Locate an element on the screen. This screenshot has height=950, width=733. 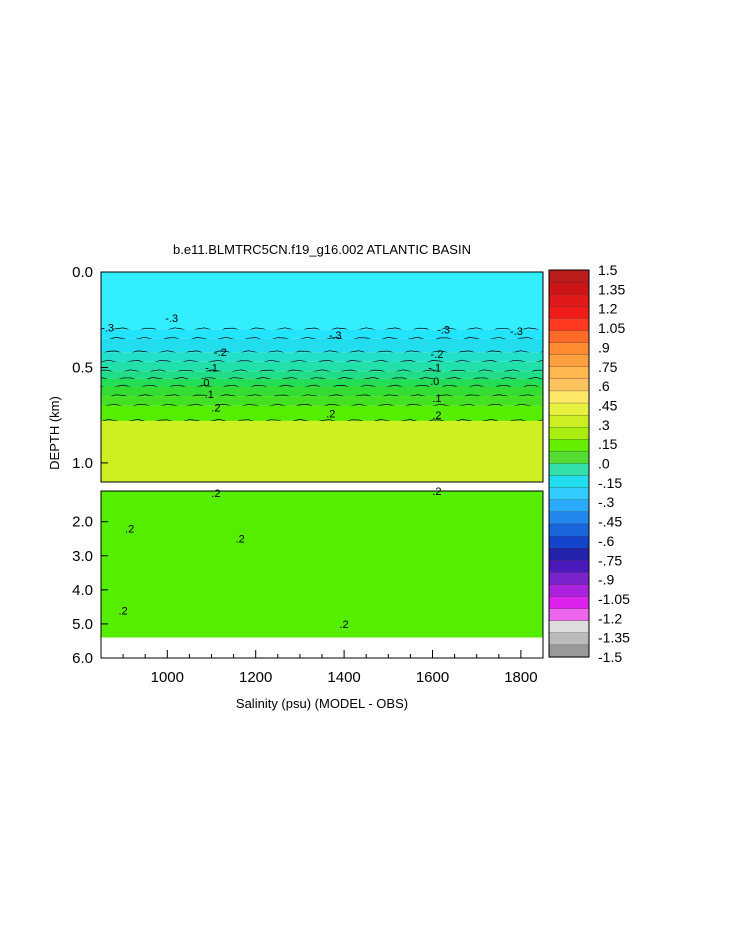
x-tick-label: 1000 is located at coordinates (167, 677).